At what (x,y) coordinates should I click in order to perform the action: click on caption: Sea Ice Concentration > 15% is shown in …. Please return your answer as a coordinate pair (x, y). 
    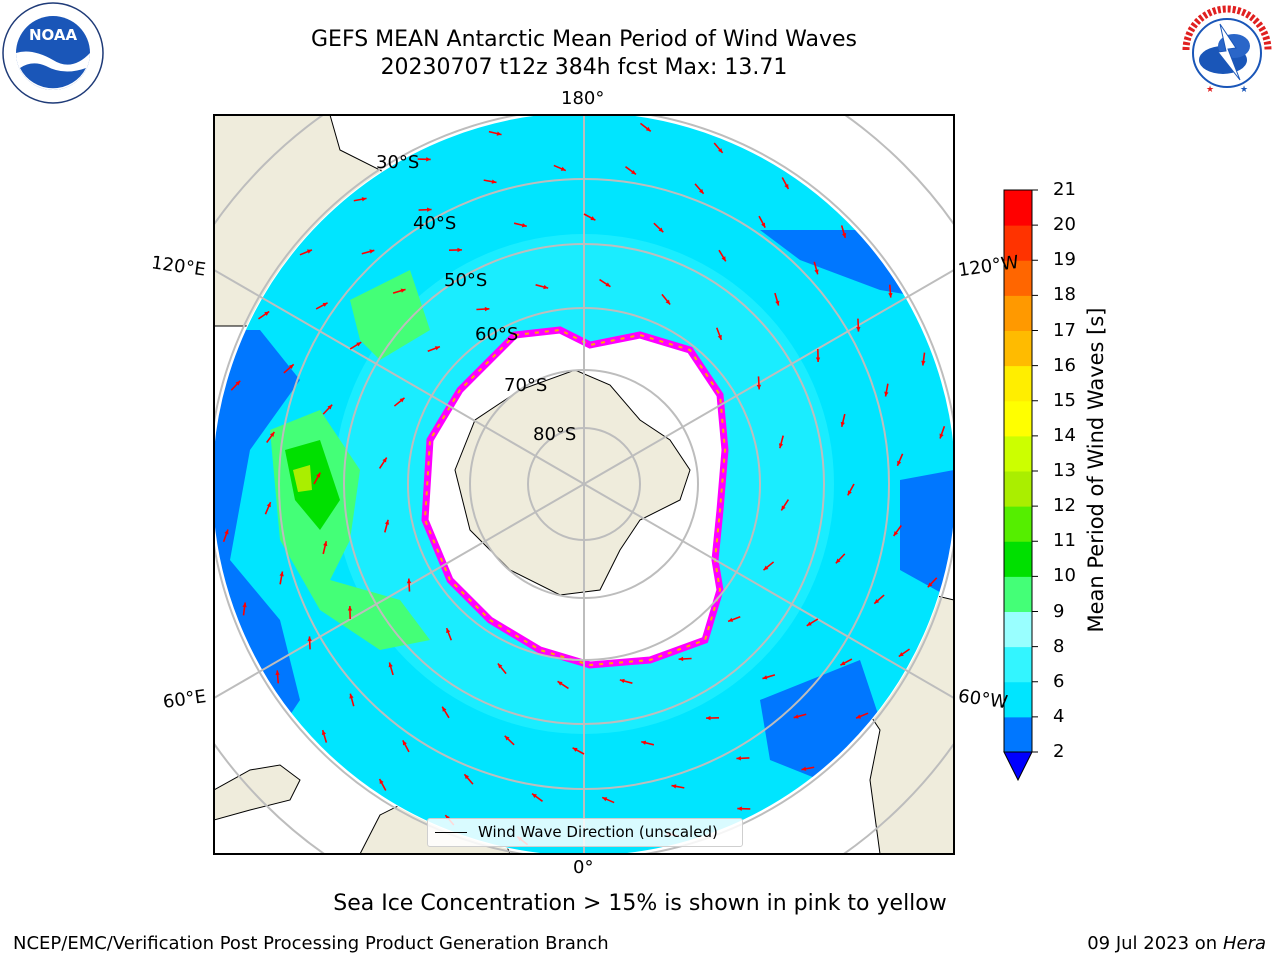
    Looking at the image, I should click on (640, 903).